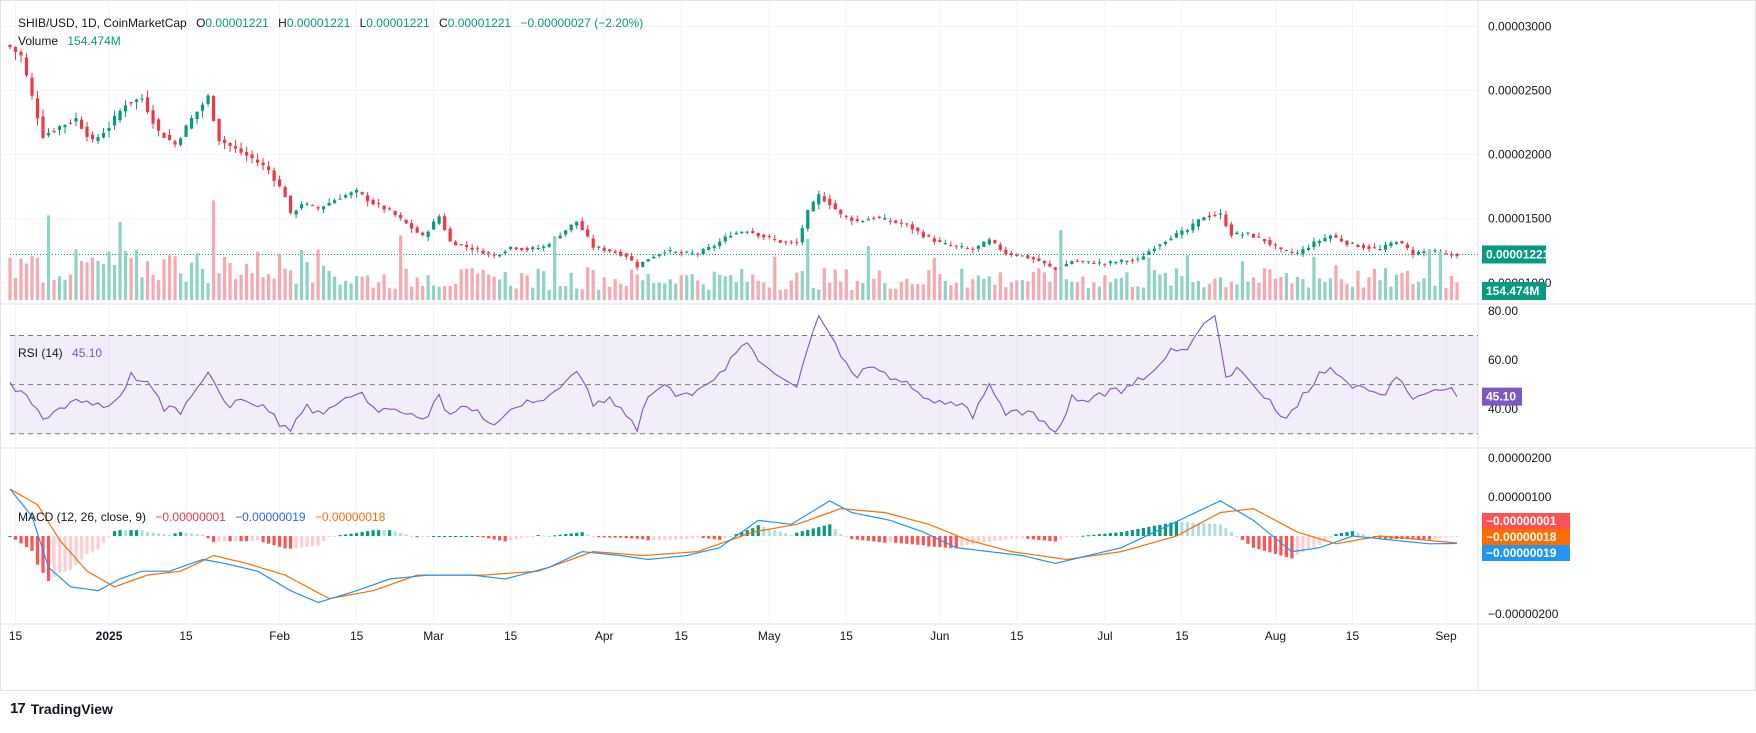  I want to click on rsi-legend: RSI (14) 45.10, so click(60, 353).